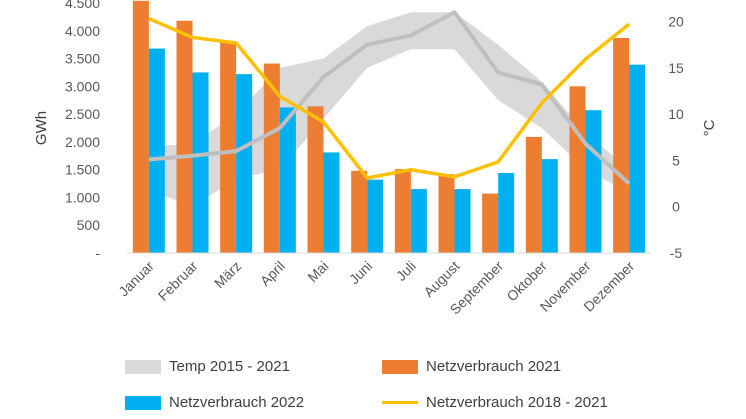  Describe the element at coordinates (462, 221) in the screenshot. I see `bar-netzverbrauch-2022-august` at that location.